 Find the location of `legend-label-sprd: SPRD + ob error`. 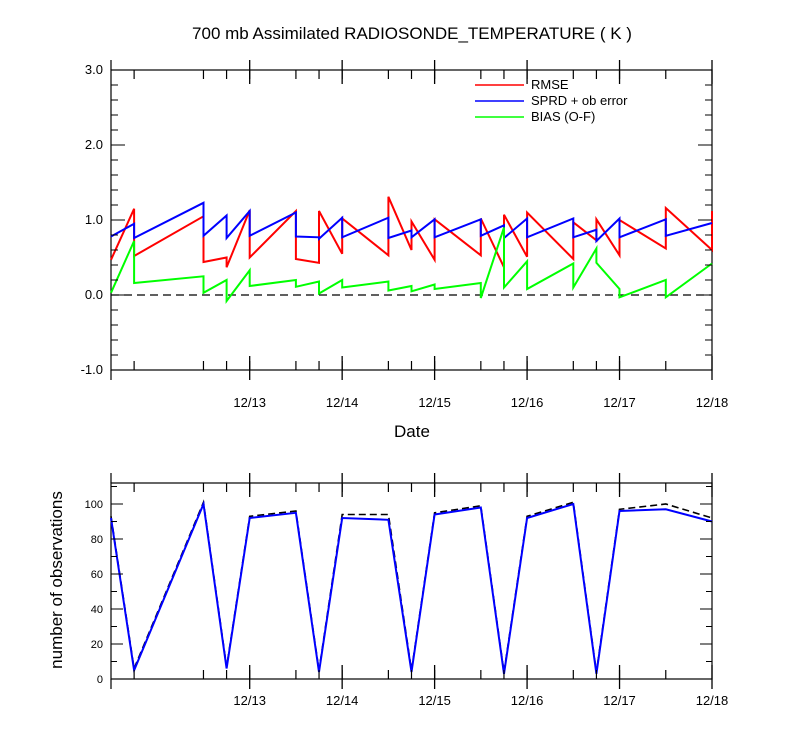

legend-label-sprd: SPRD + ob error is located at coordinates (579, 100).